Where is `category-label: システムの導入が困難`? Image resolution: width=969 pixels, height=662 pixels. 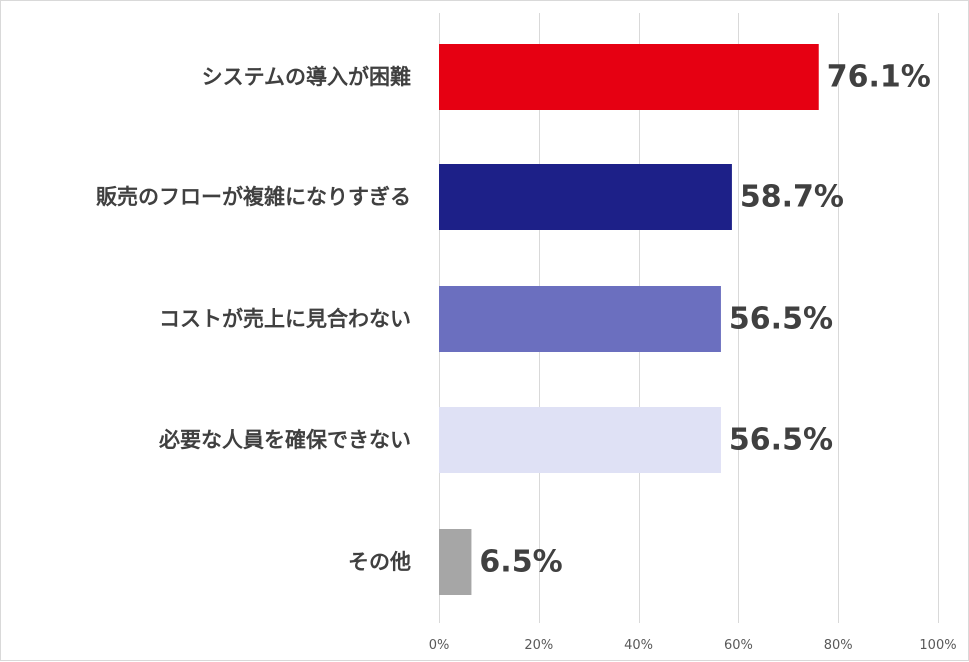
category-label: システムの導入が困難 is located at coordinates (306, 77).